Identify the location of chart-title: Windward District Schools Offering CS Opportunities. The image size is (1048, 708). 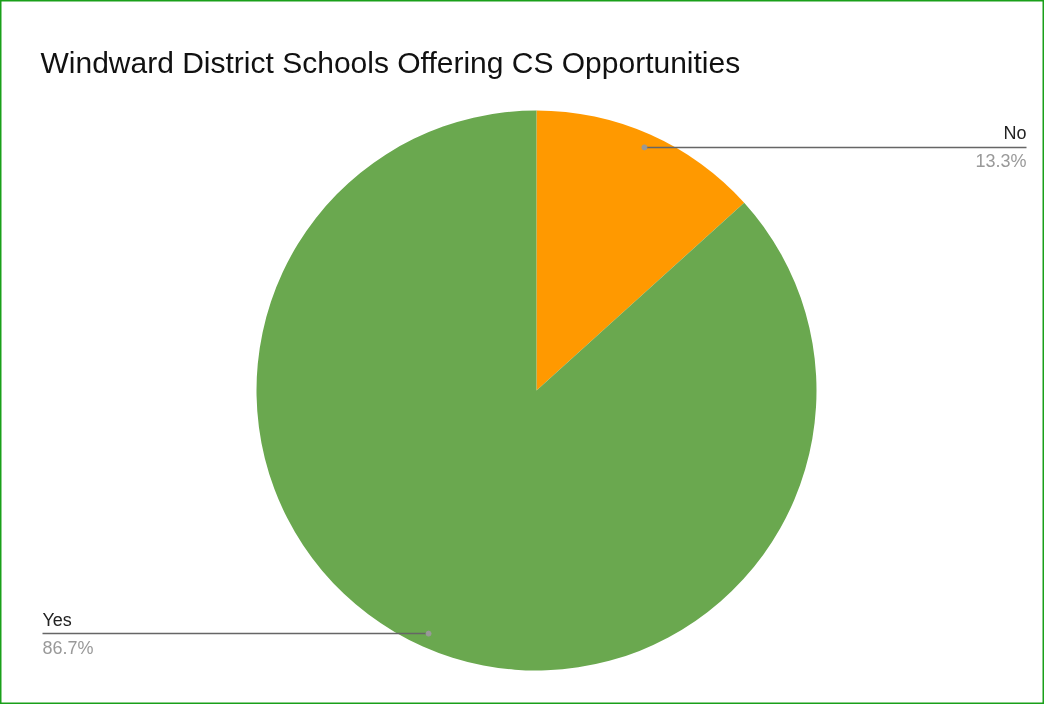
(390, 62).